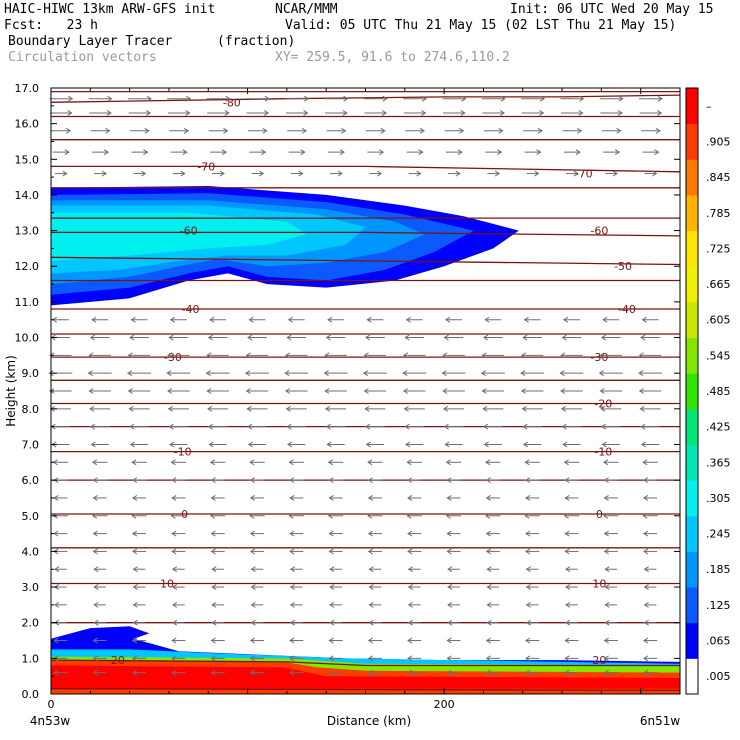  What do you see at coordinates (118, 660) in the screenshot?
I see `contour-label: 20` at bounding box center [118, 660].